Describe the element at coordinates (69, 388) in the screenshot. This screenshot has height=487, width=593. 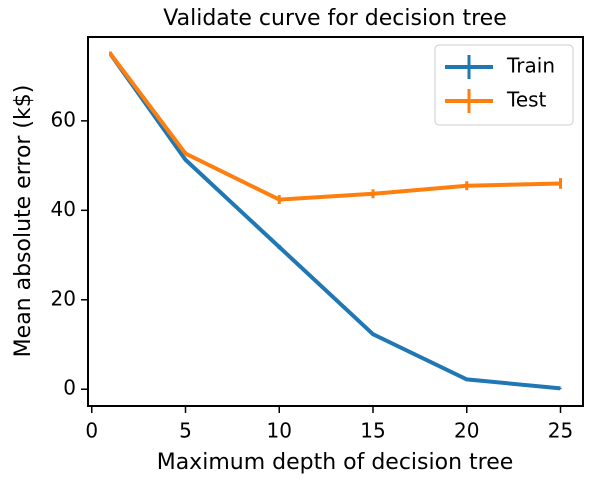
I see `y-tick-label: 0` at that location.